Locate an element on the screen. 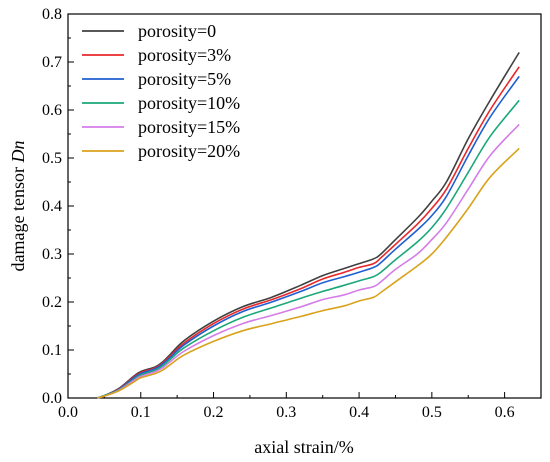  y-tick-label: 0.7 is located at coordinates (52, 62).